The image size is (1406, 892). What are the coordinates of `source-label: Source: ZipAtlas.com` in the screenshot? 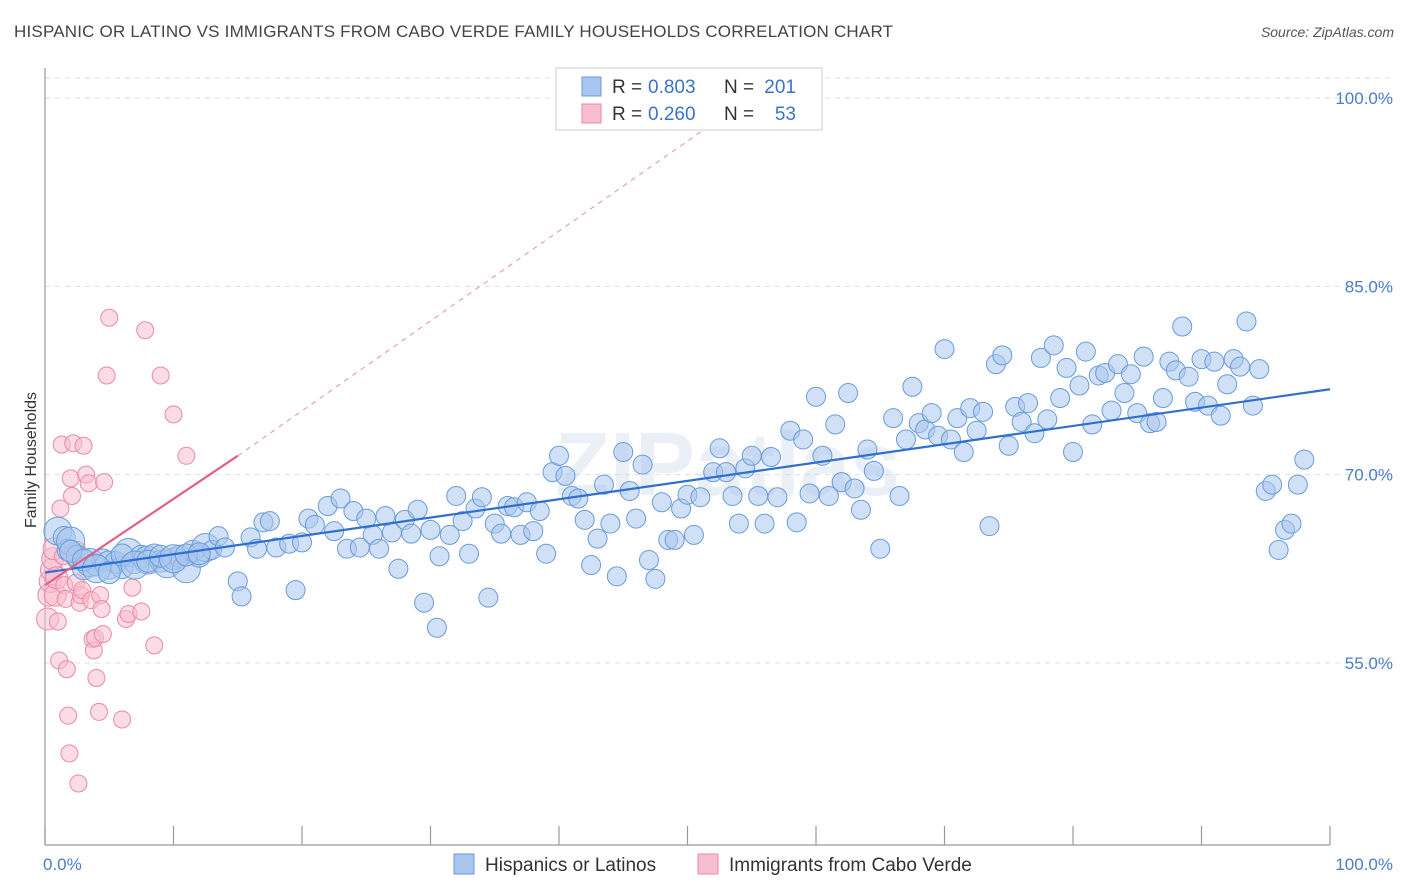 It's located at (1327, 32).